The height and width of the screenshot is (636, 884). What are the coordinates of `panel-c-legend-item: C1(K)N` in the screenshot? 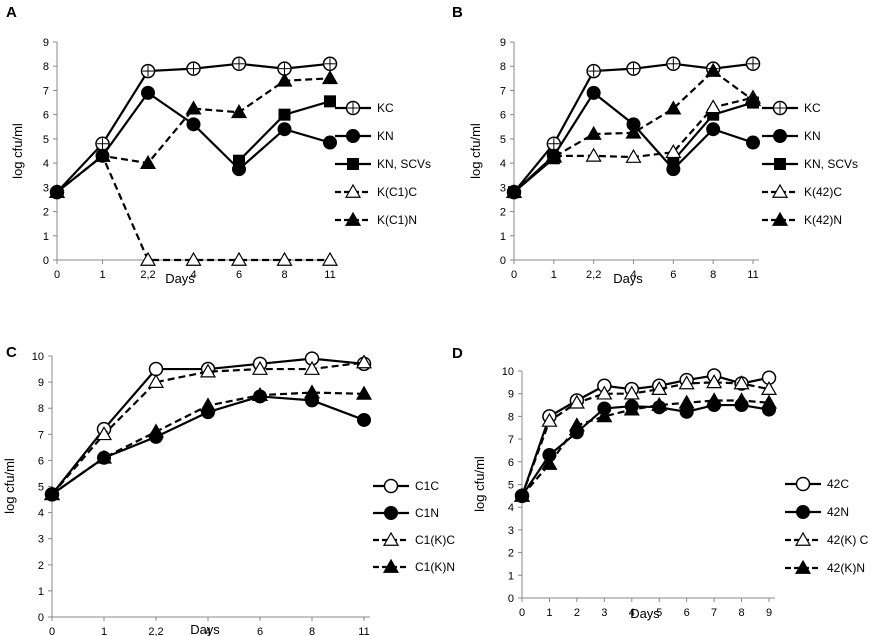 It's located at (414, 566).